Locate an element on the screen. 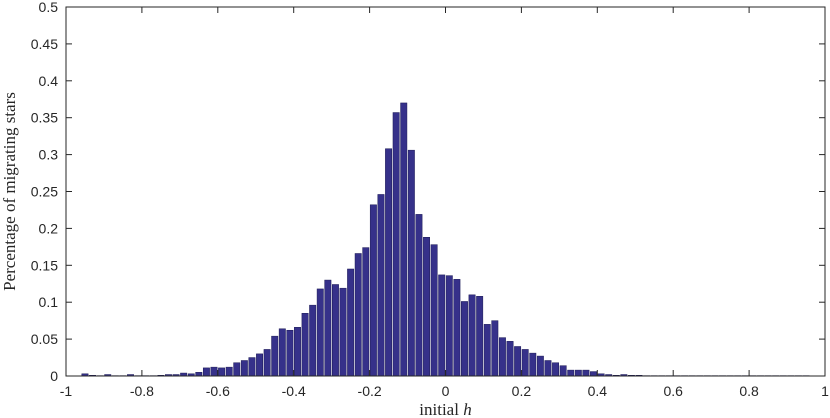 This screenshot has height=418, width=830. x-tick-label: 0.8 is located at coordinates (749, 391).